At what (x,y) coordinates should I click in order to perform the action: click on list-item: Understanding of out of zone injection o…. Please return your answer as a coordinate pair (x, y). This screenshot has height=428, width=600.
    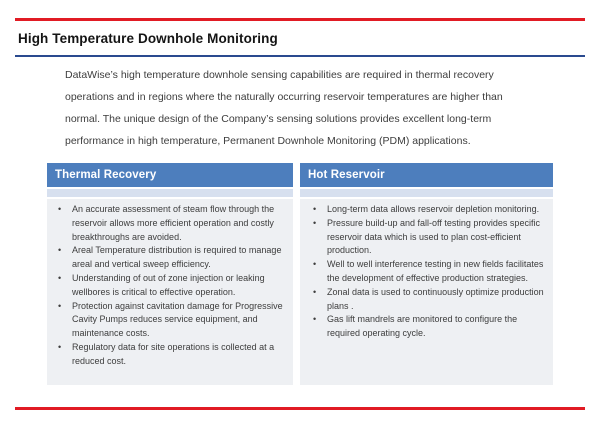
    Looking at the image, I should click on (167, 286).